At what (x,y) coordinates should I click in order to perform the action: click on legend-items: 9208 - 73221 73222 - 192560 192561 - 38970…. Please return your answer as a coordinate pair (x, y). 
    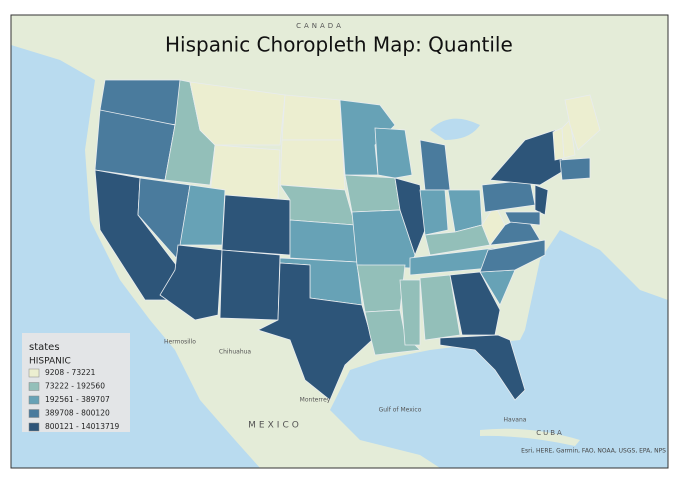
    Looking at the image, I should click on (74, 400).